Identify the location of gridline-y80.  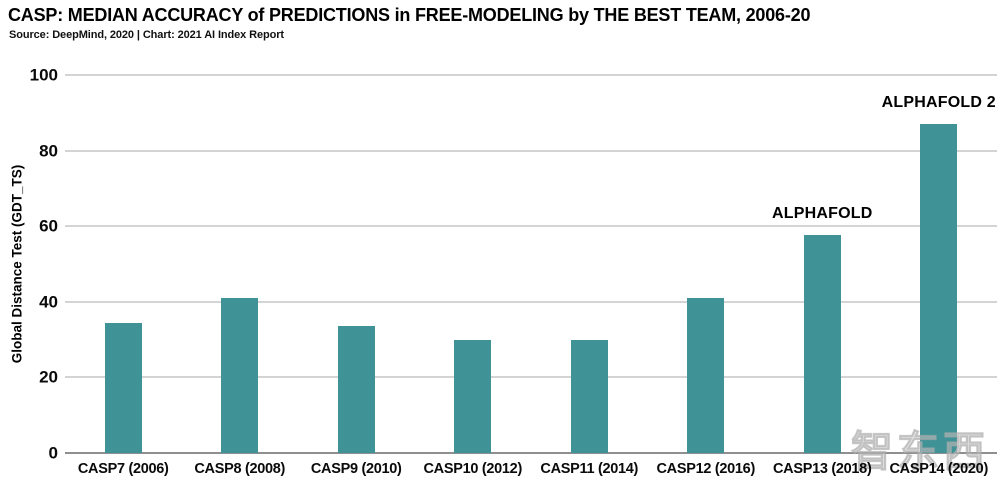
(531, 150).